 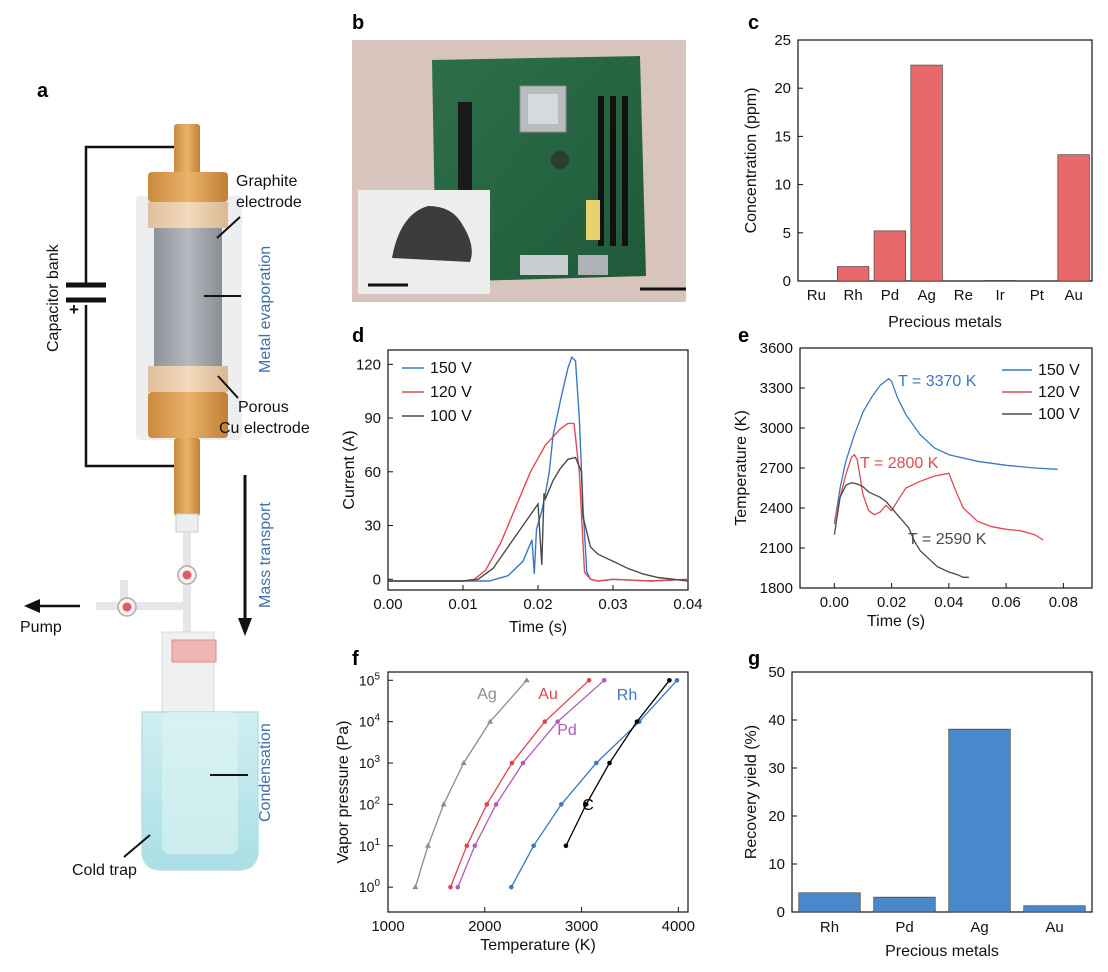 I want to click on label-metal-evaporation: Metal evaporation, so click(x=265, y=309).